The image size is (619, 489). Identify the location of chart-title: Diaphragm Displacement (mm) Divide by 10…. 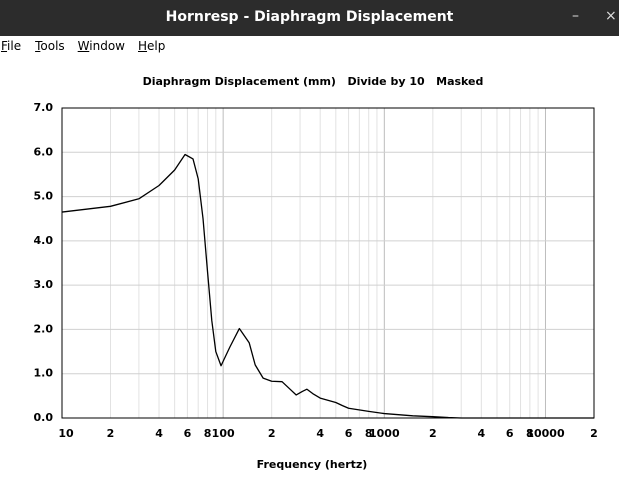
(313, 81).